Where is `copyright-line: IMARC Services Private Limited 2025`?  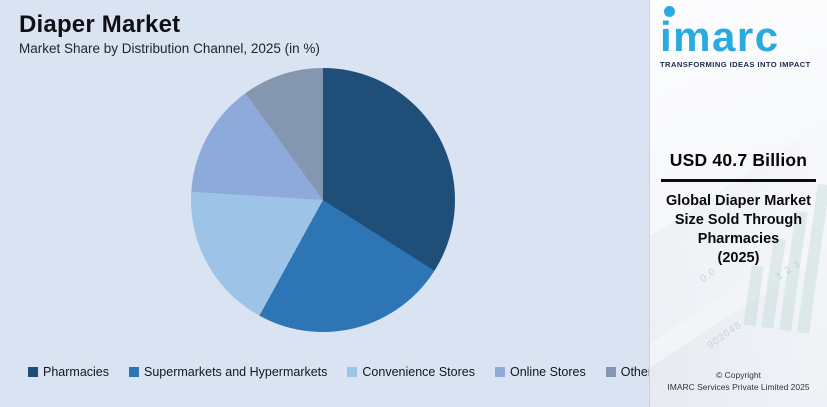 copyright-line: IMARC Services Private Limited 2025 is located at coordinates (738, 386).